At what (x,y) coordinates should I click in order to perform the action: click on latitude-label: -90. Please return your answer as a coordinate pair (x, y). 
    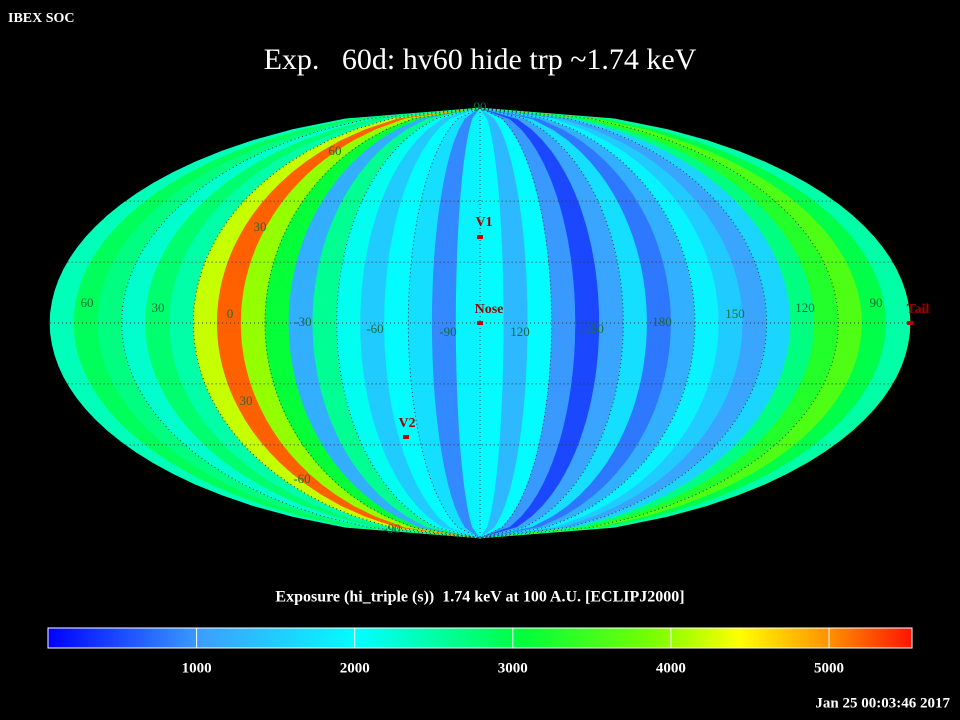
    Looking at the image, I should click on (391, 528).